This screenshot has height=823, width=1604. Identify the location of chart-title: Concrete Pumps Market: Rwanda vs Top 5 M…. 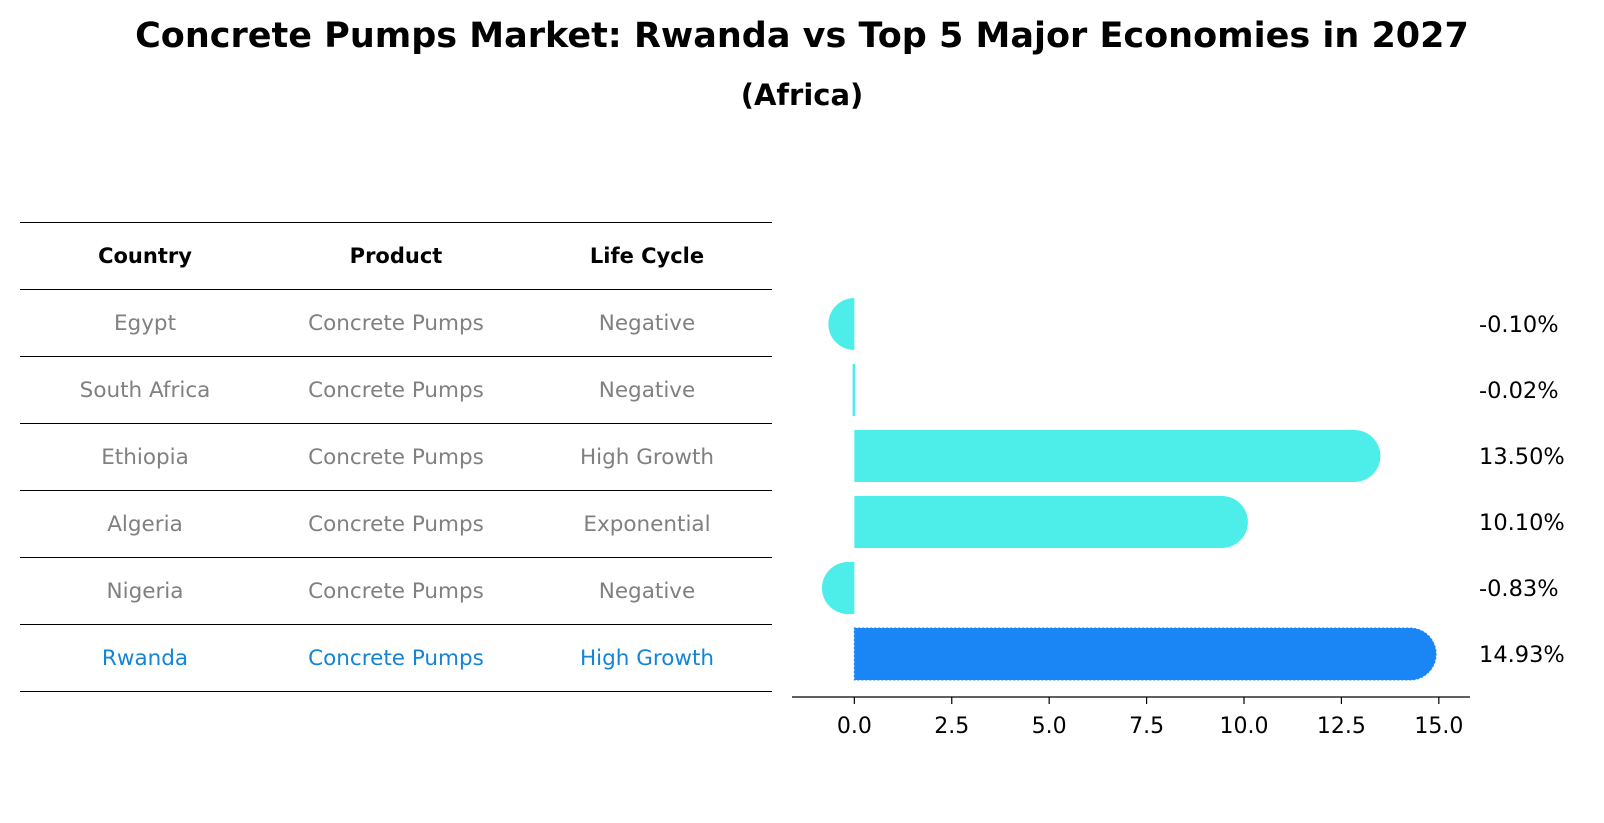
(802, 36).